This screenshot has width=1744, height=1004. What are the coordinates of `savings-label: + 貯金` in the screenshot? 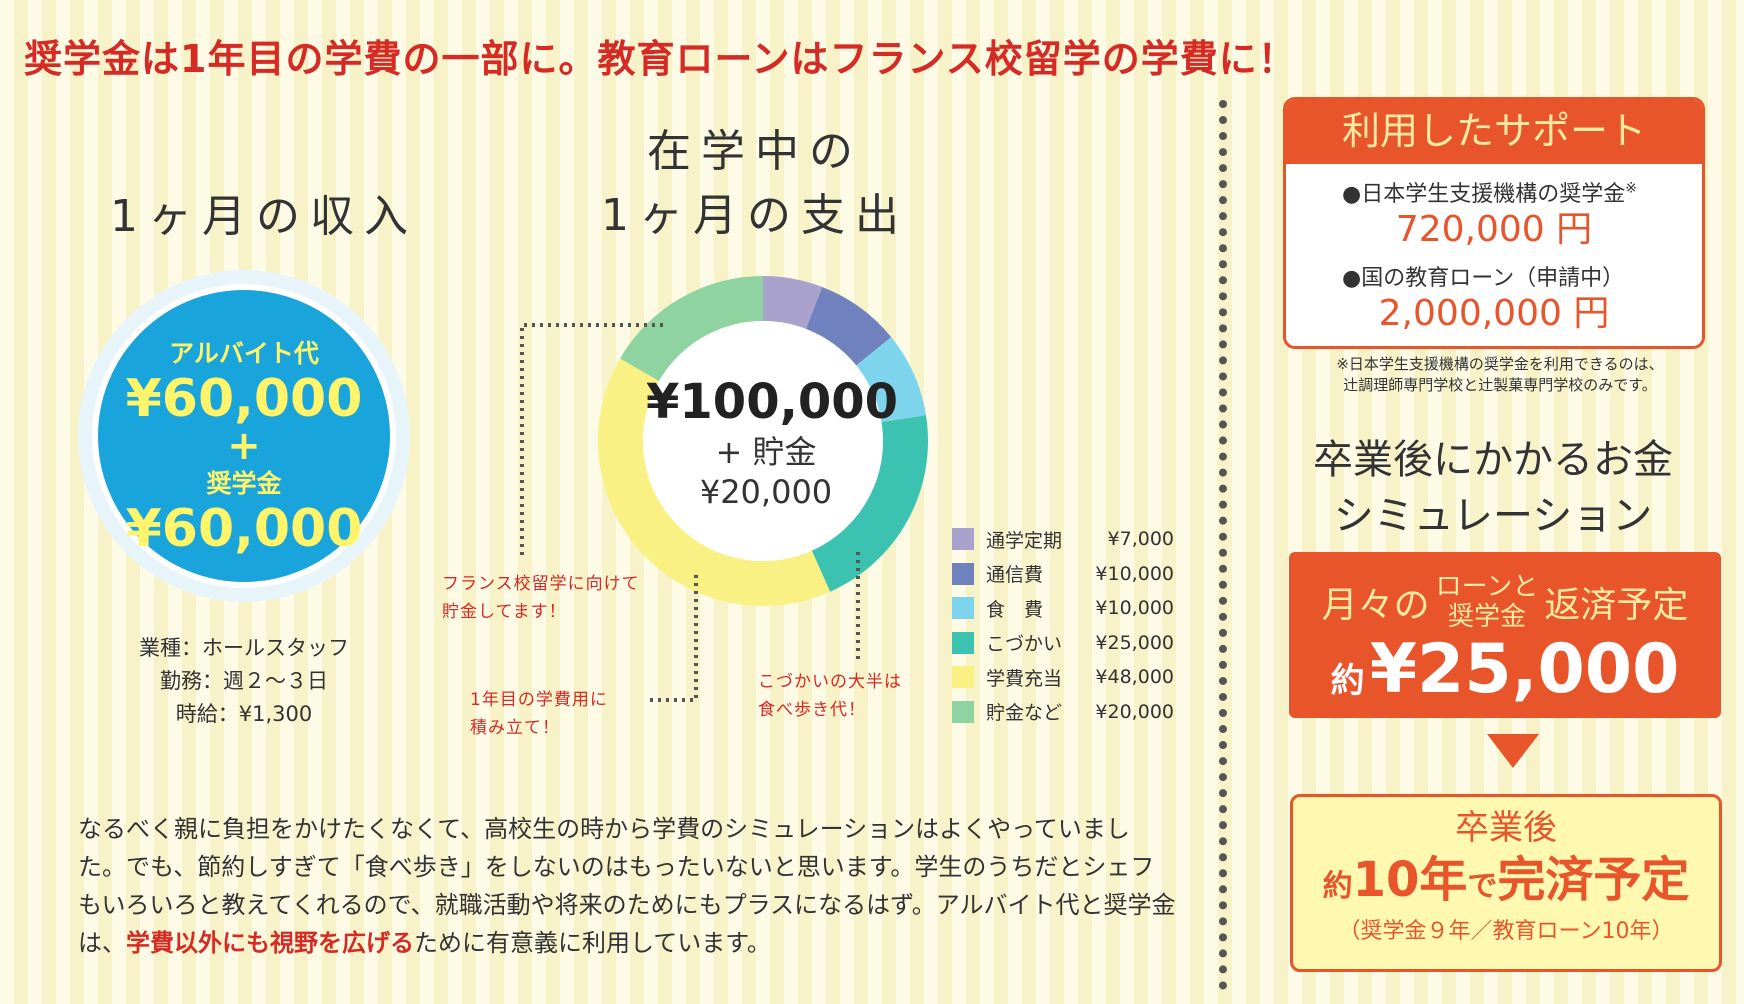 It's located at (766, 452).